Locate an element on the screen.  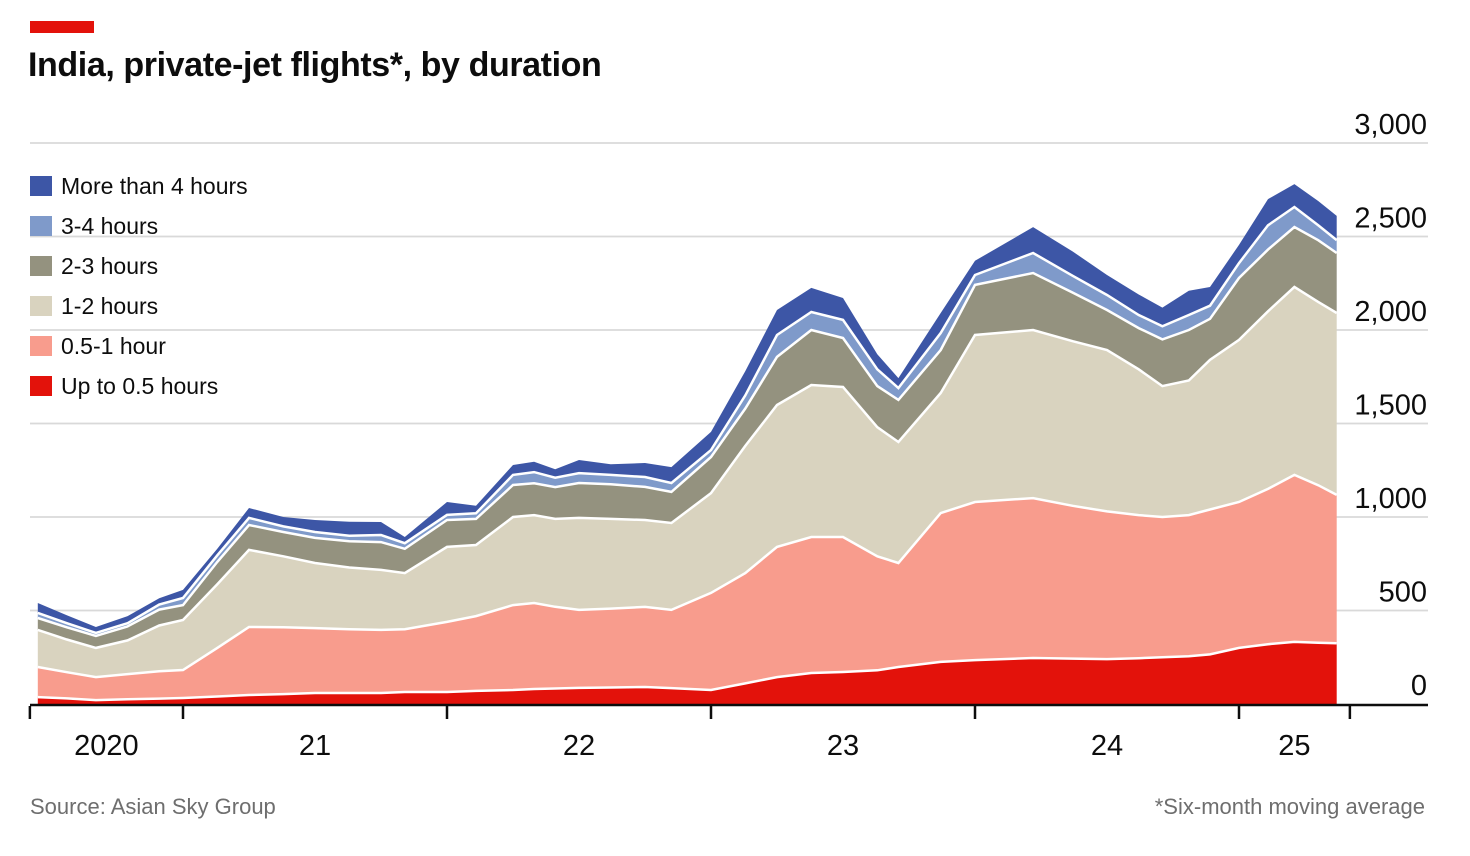
legend-swatch-0-5-1-hour is located at coordinates (41, 346).